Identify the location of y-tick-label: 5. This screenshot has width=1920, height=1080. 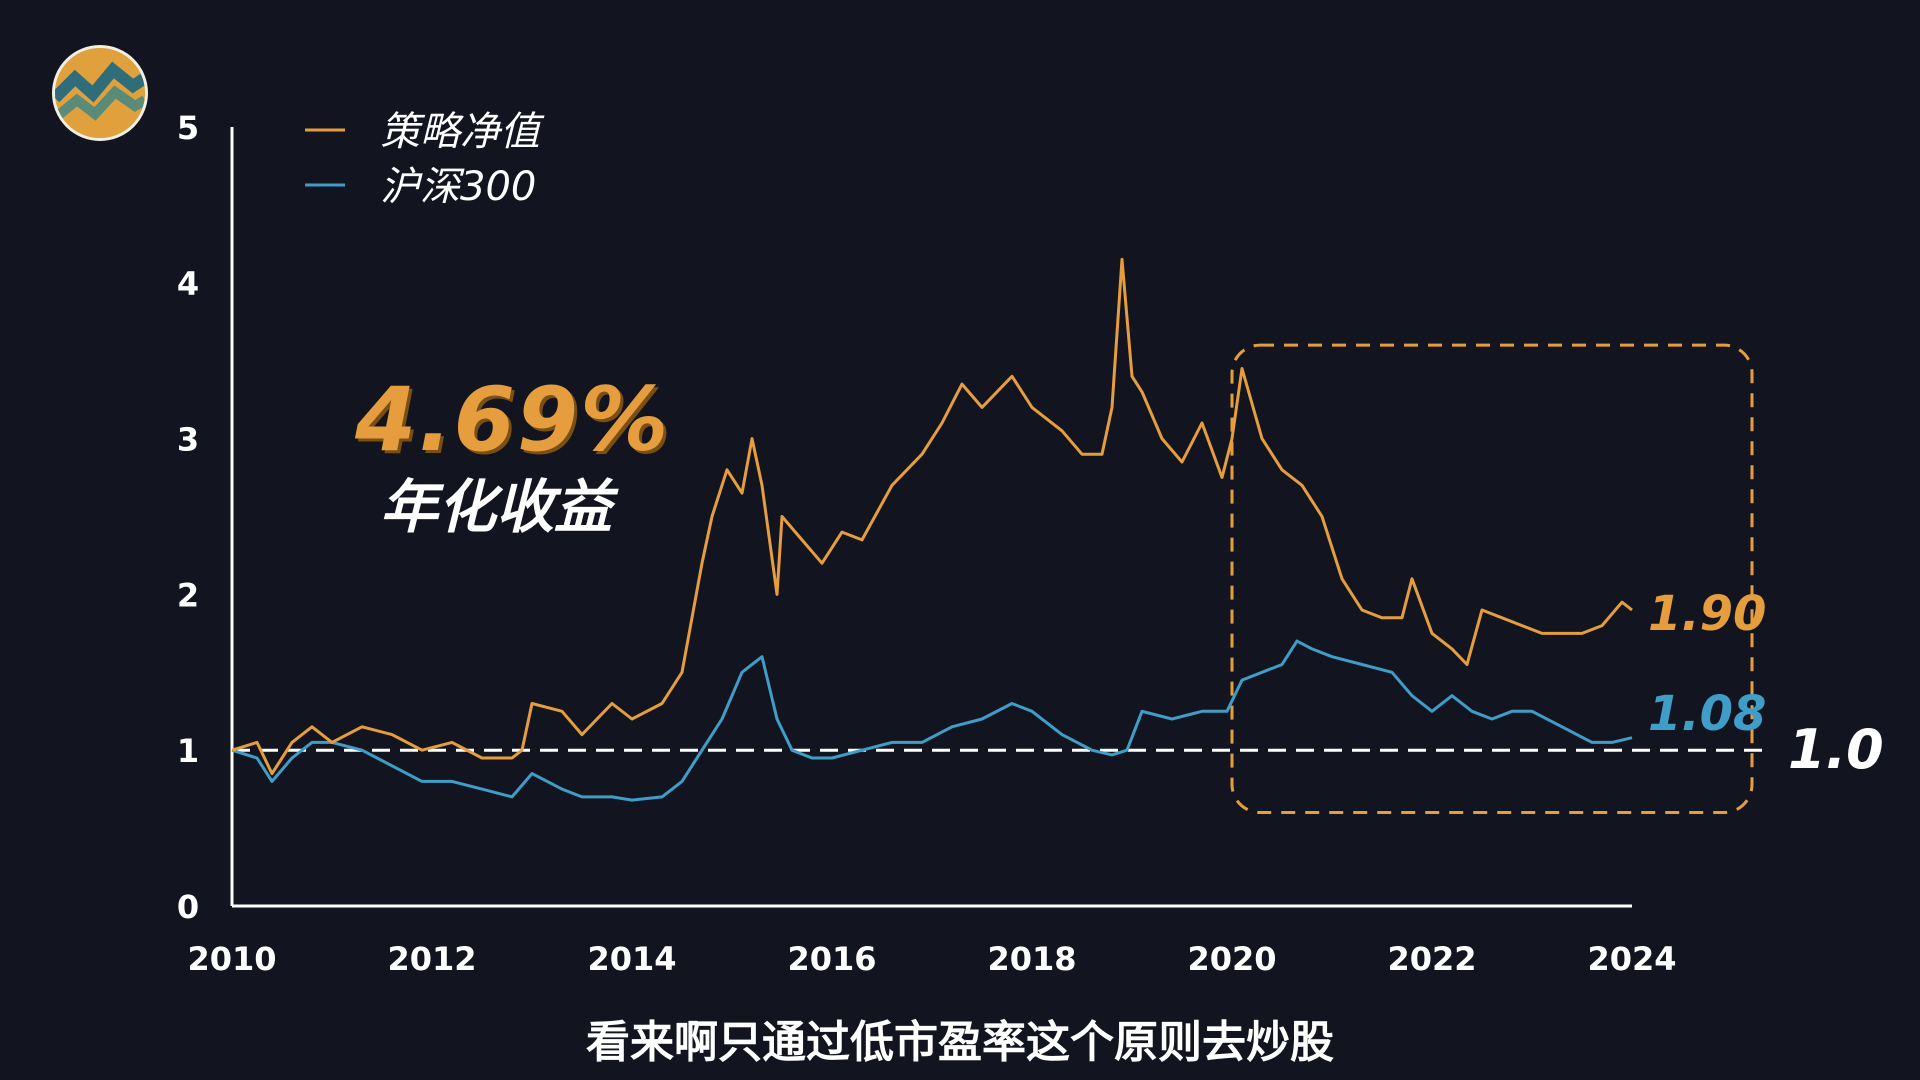
(188, 128).